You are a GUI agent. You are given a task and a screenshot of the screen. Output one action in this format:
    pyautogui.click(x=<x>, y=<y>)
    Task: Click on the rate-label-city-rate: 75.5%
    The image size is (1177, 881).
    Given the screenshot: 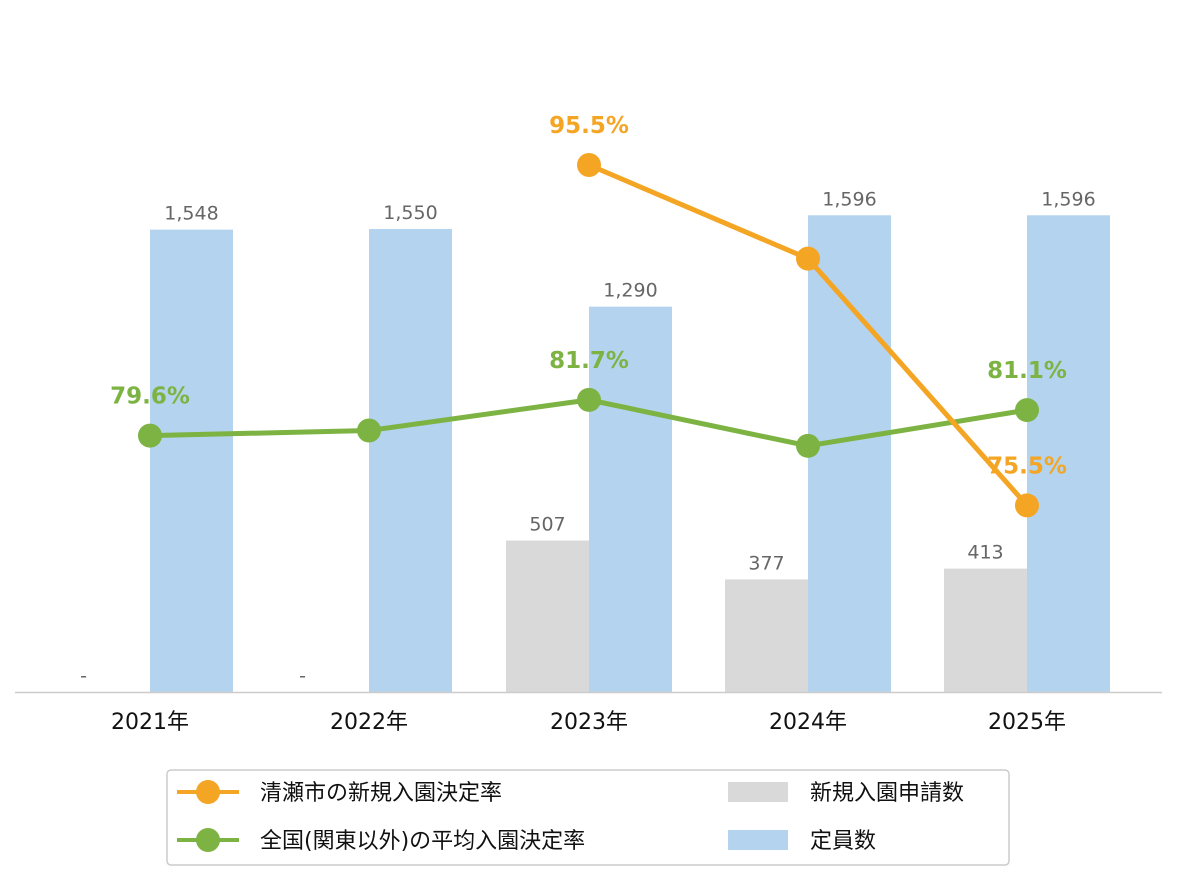 What is the action you would take?
    pyautogui.click(x=1027, y=466)
    